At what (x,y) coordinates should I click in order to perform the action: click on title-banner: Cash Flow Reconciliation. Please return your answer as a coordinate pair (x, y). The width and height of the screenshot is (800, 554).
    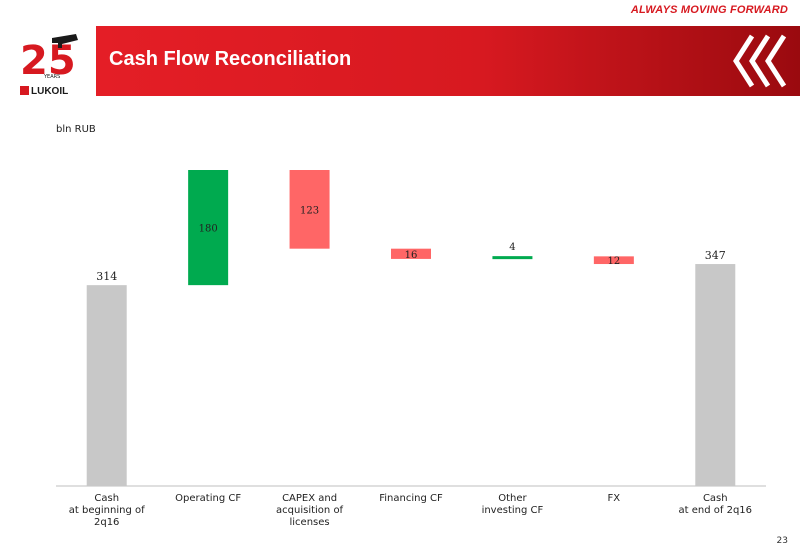
    Looking at the image, I should click on (448, 61).